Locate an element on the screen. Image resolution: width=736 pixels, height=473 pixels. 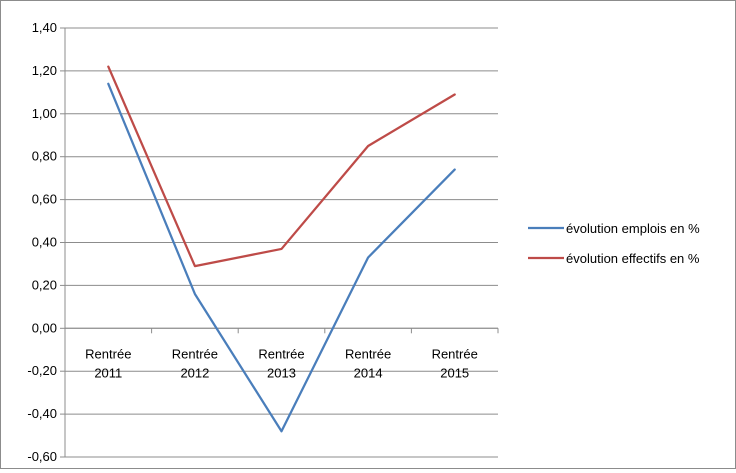
legend-label: évolution emplois en % is located at coordinates (633, 228).